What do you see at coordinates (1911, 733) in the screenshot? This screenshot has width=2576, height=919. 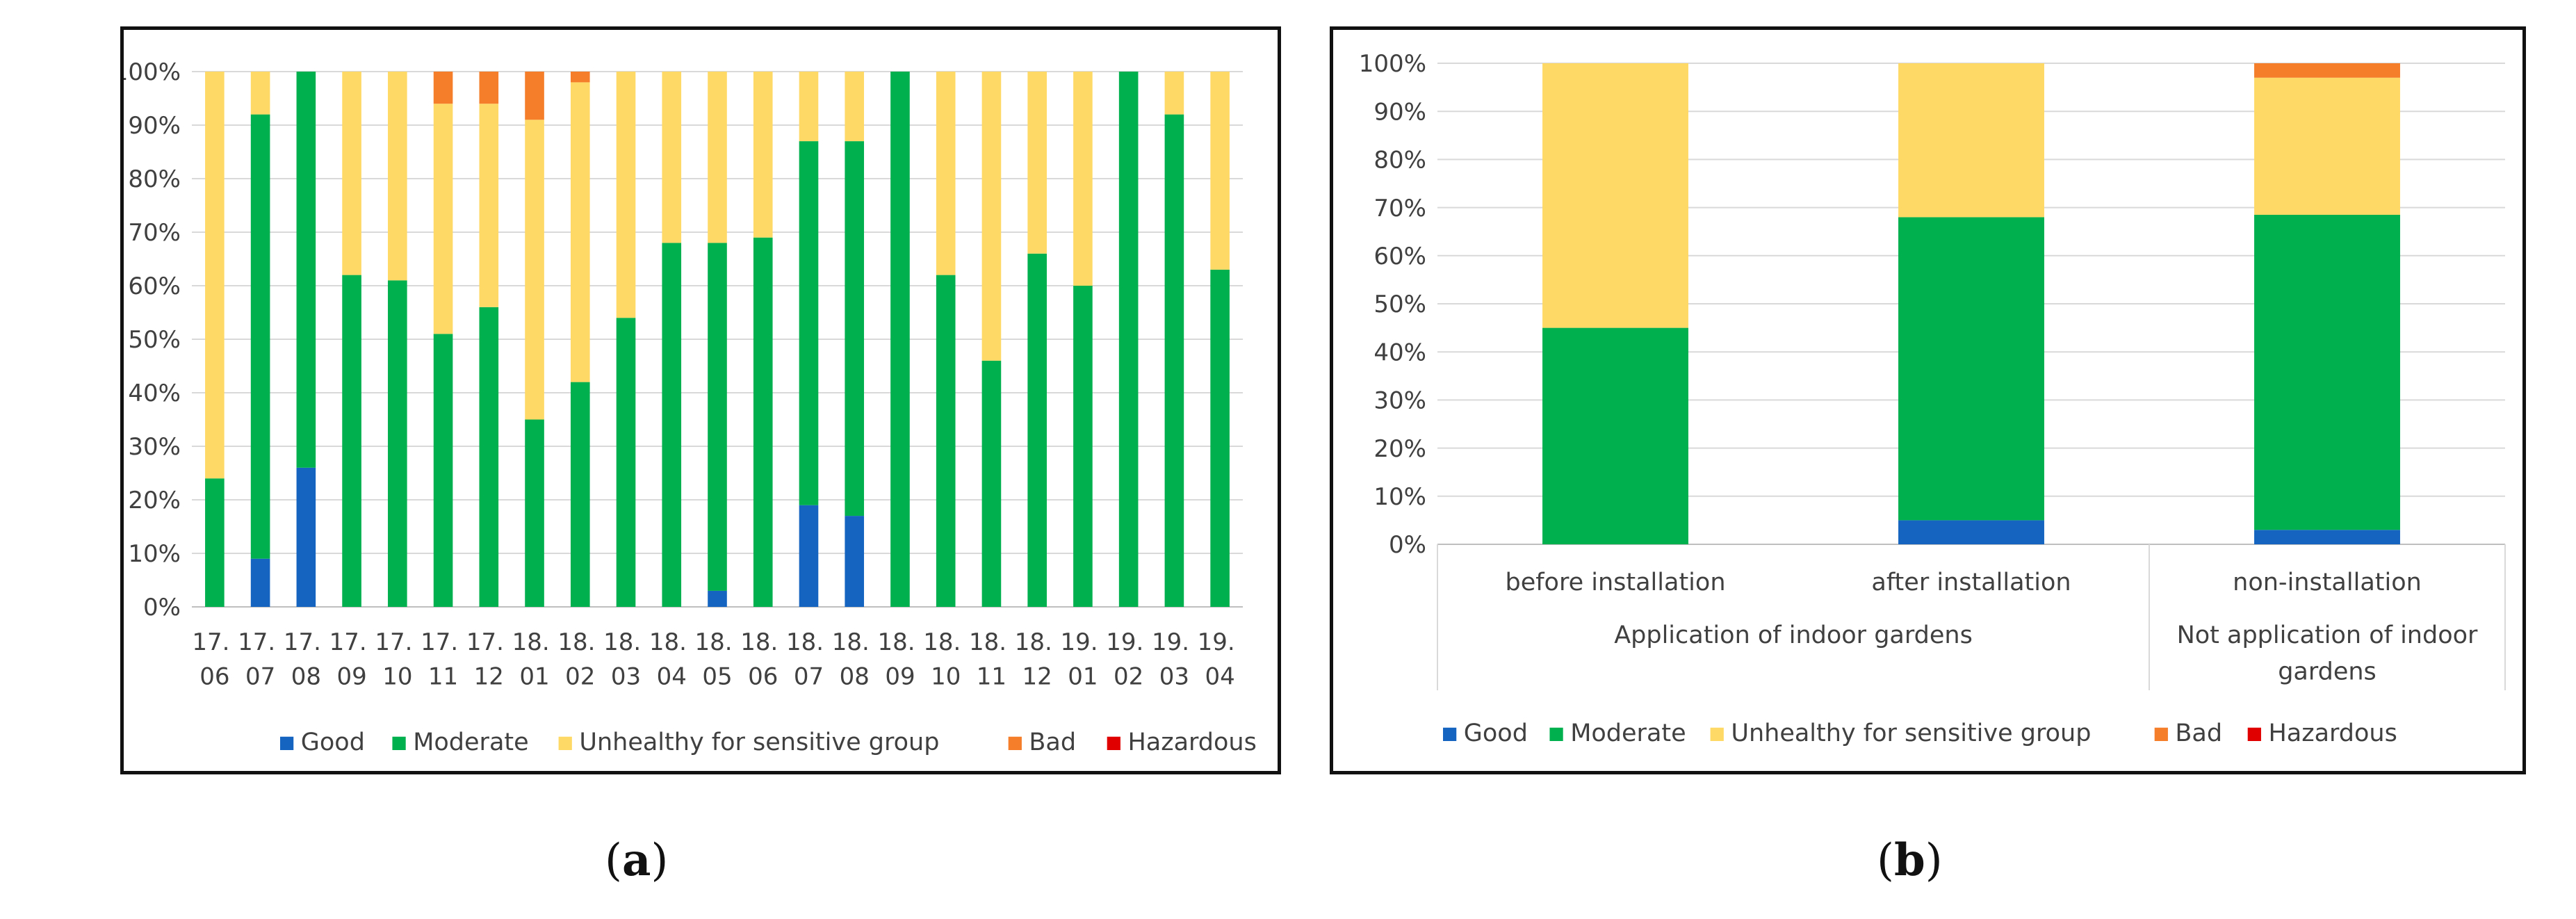 I see `legend-label: Unhealthy for sensitive group` at bounding box center [1911, 733].